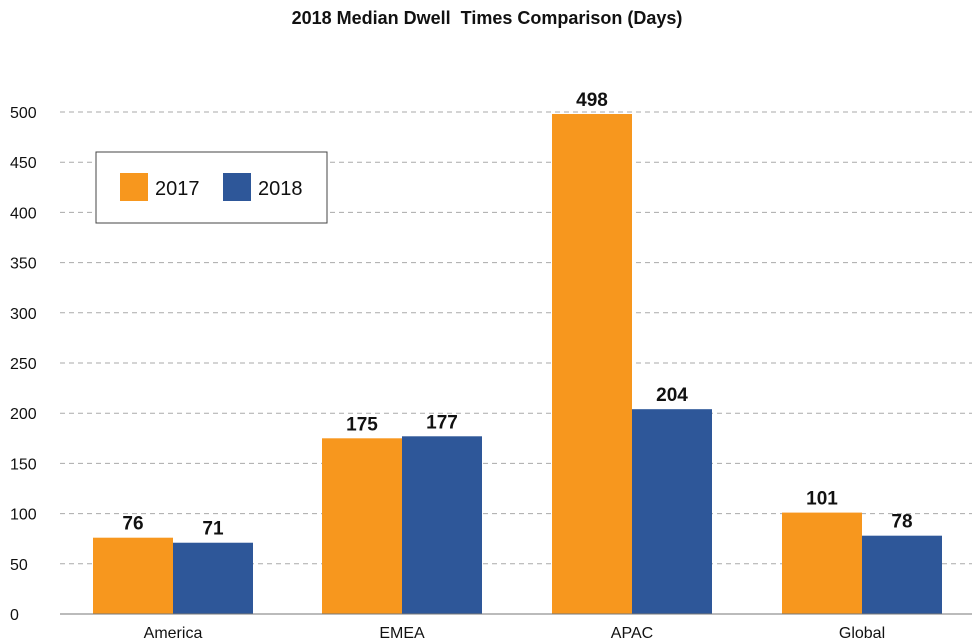 The width and height of the screenshot is (974, 642). Describe the element at coordinates (23, 464) in the screenshot. I see `y-tick-label: 150` at that location.